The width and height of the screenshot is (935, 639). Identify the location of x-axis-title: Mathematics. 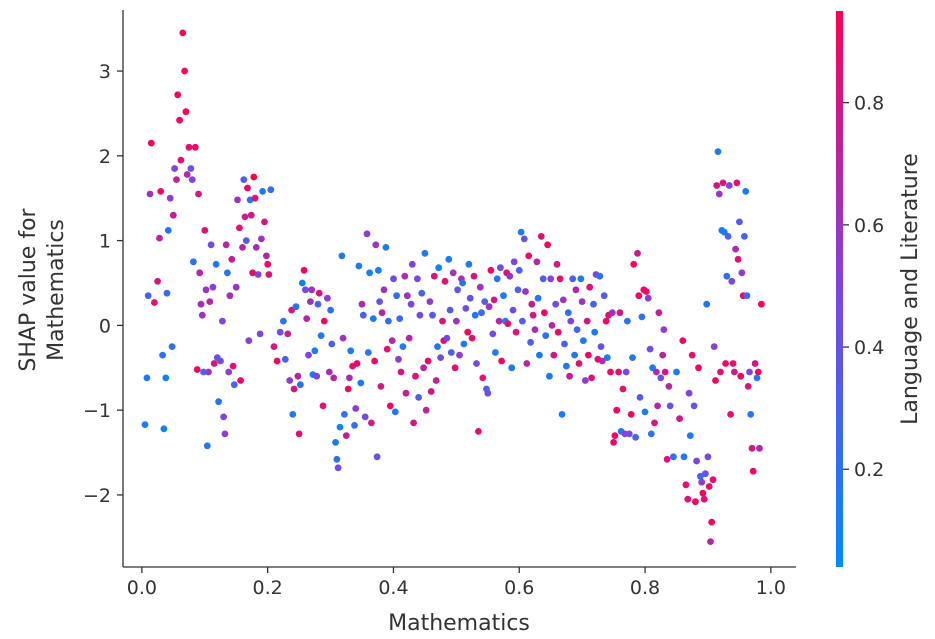
(459, 623).